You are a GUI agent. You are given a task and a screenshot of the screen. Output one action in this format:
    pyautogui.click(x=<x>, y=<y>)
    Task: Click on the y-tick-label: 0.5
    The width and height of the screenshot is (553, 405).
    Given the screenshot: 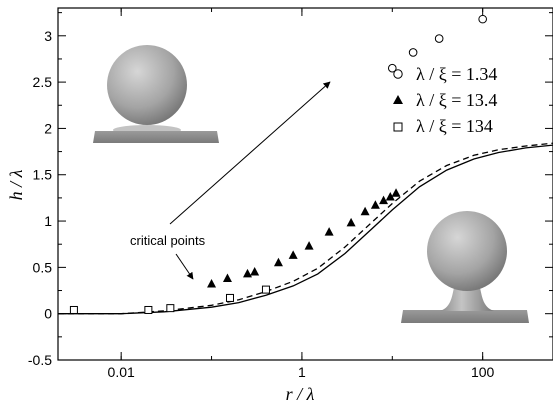 What is the action you would take?
    pyautogui.click(x=43, y=267)
    